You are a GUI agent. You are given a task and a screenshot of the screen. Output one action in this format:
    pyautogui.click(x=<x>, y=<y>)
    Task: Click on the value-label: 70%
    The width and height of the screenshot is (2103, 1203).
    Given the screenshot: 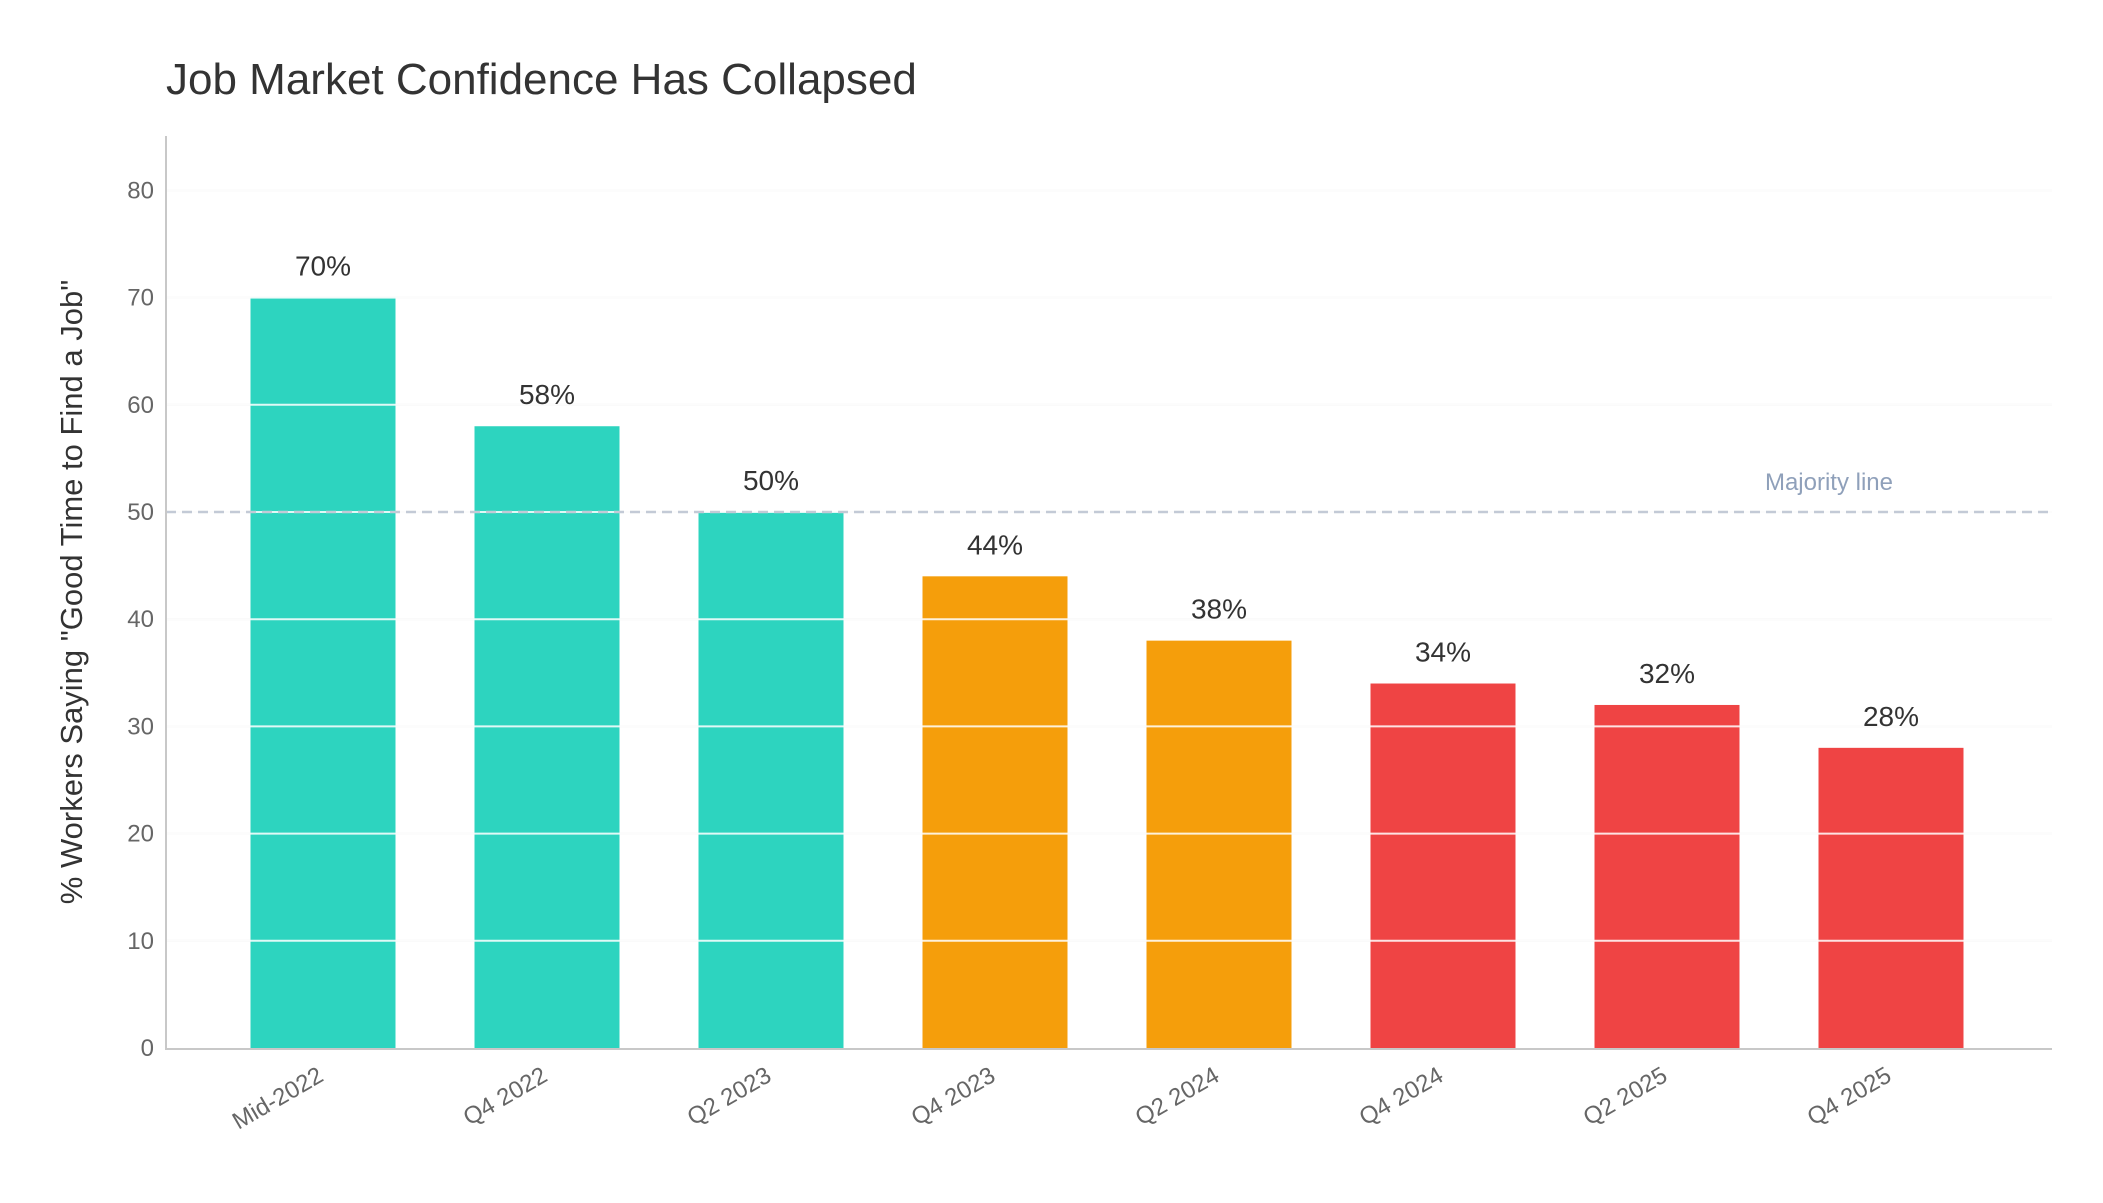 What is the action you would take?
    pyautogui.click(x=323, y=266)
    